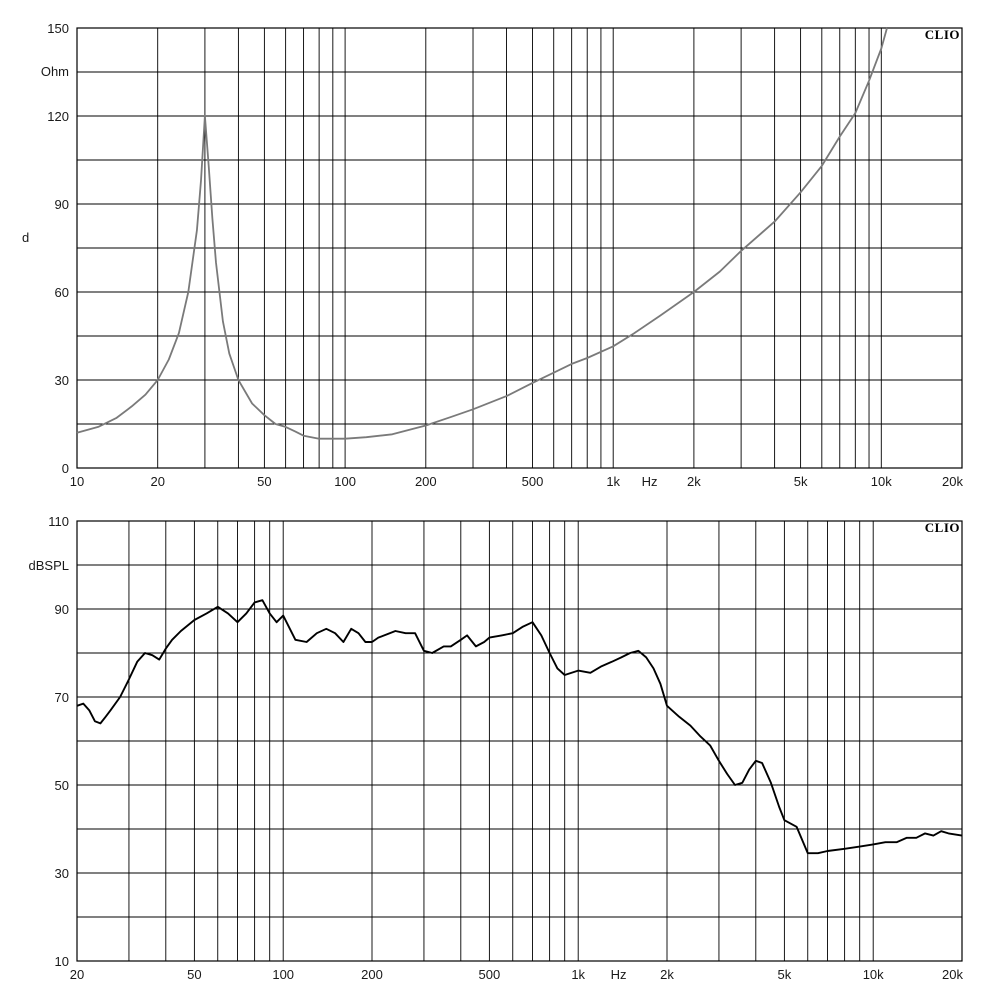 Image resolution: width=1000 pixels, height=1005 pixels. Describe the element at coordinates (58, 521) in the screenshot. I see `y-tick-label: 110` at that location.